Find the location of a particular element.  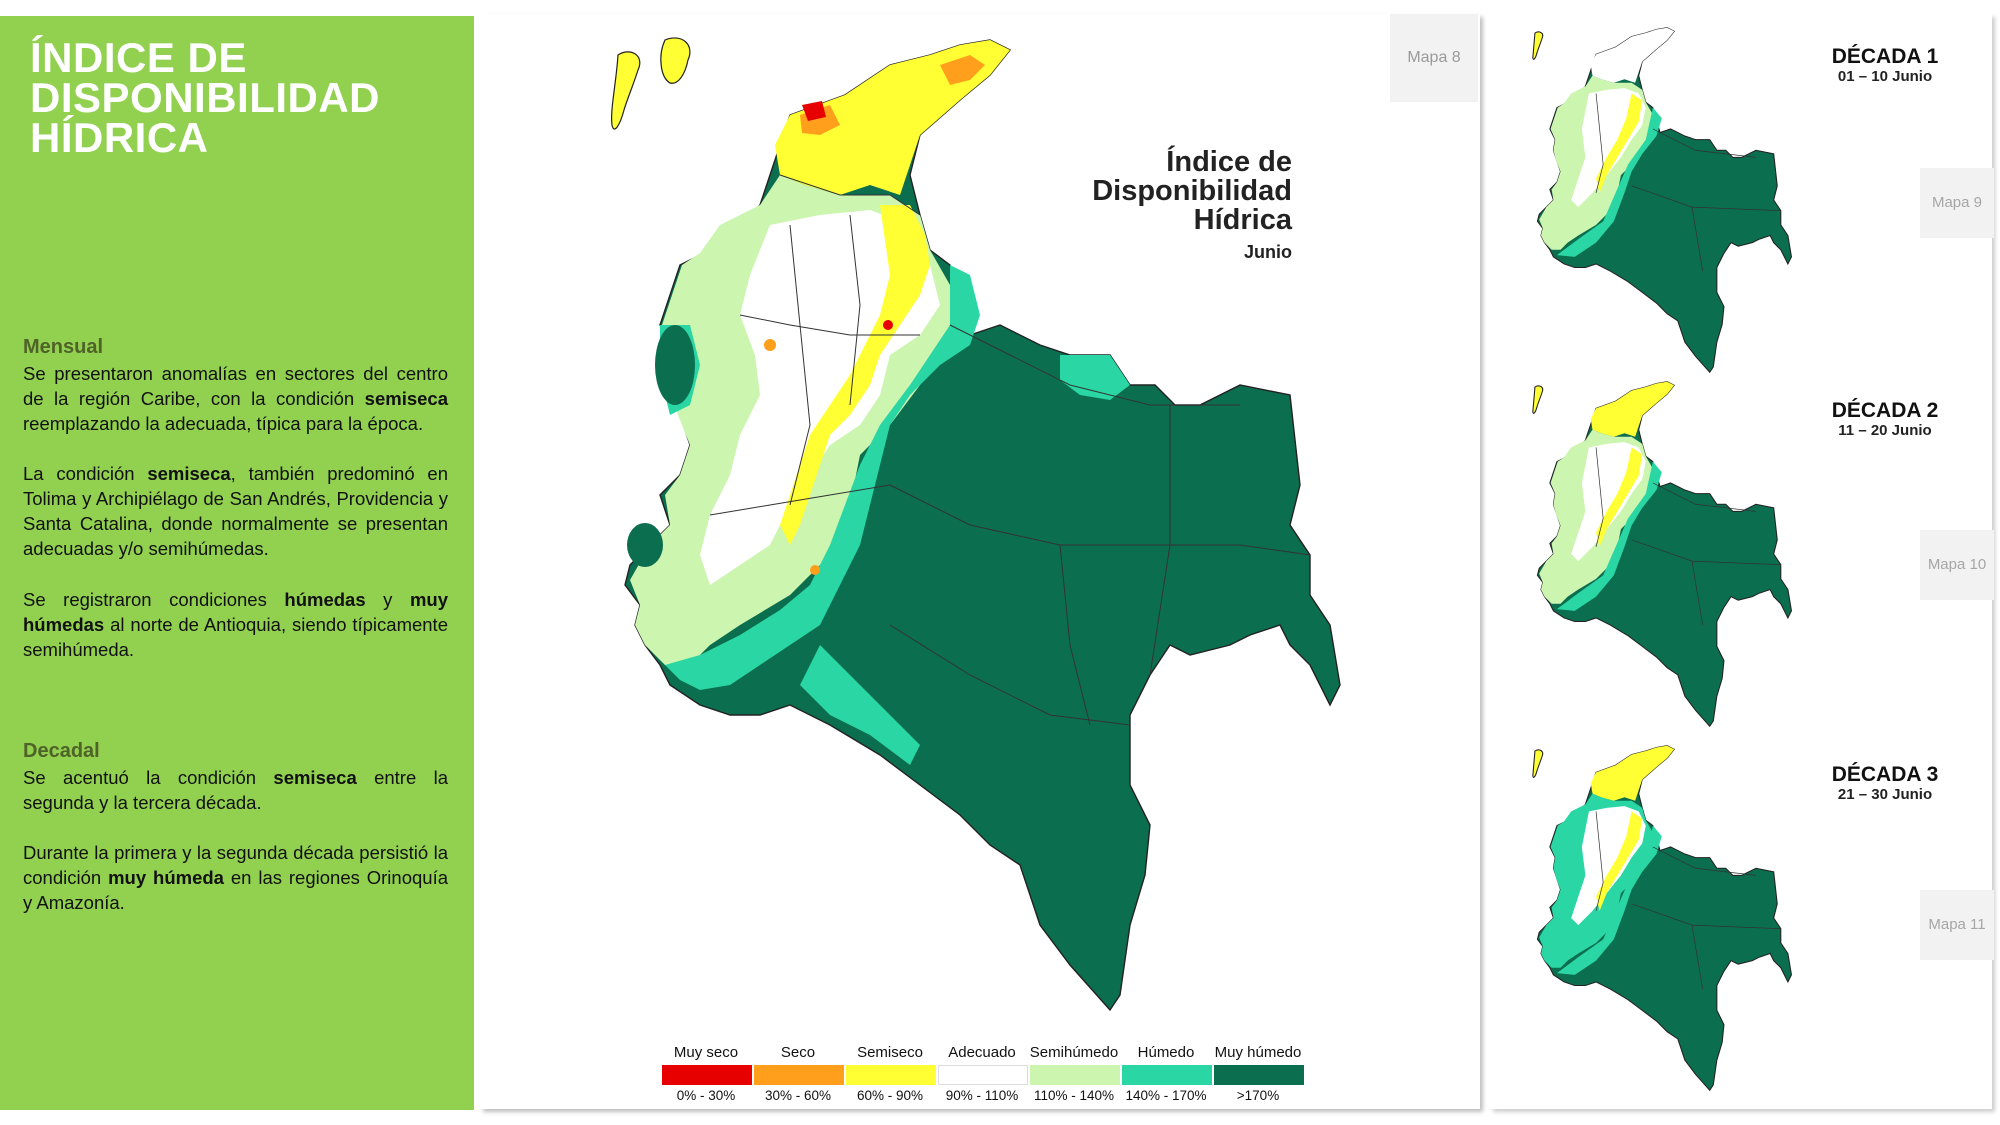

panel-title-line: HÍDRICA is located at coordinates (119, 137).